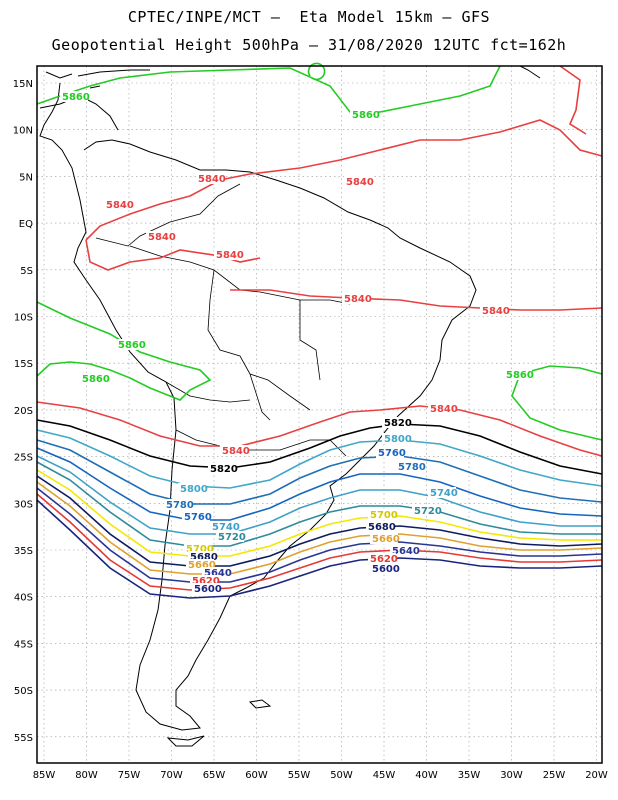 This screenshot has height=800, width=618. I want to click on contour-label: 5640, so click(406, 551).